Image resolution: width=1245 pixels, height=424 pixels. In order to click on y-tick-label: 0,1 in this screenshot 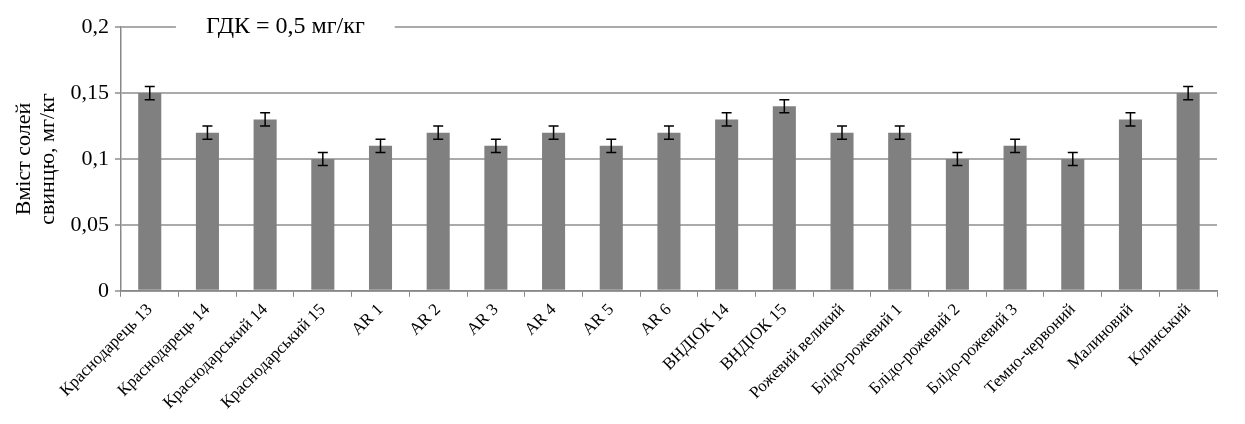, I will do `click(95, 157)`.